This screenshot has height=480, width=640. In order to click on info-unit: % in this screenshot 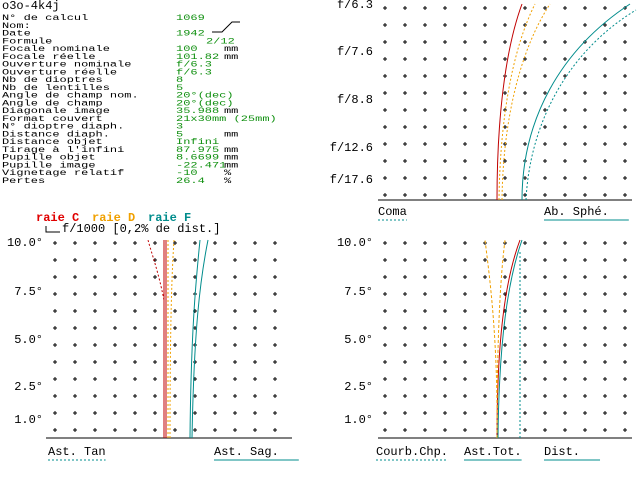, I will do `click(228, 174)`.